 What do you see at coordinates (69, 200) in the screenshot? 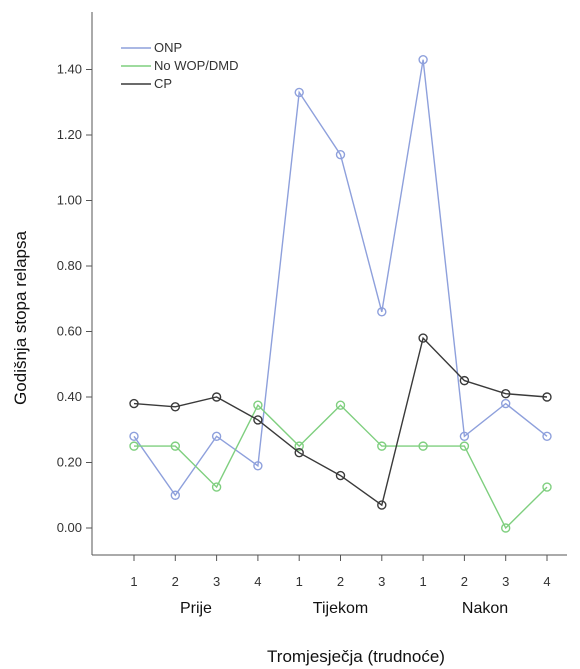
I see `y-tick-label: 1.00` at bounding box center [69, 200].